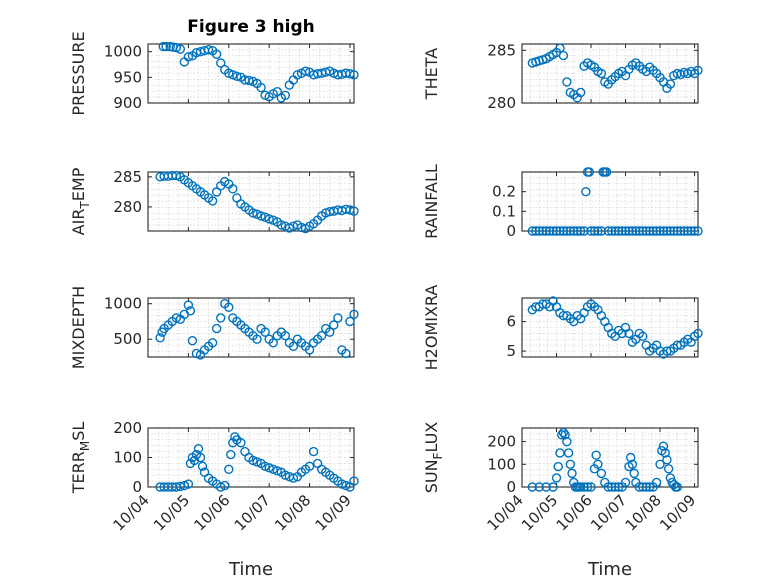 Image resolution: width=778 pixels, height=583 pixels. I want to click on x-tick-label: 10/05, so click(539, 512).